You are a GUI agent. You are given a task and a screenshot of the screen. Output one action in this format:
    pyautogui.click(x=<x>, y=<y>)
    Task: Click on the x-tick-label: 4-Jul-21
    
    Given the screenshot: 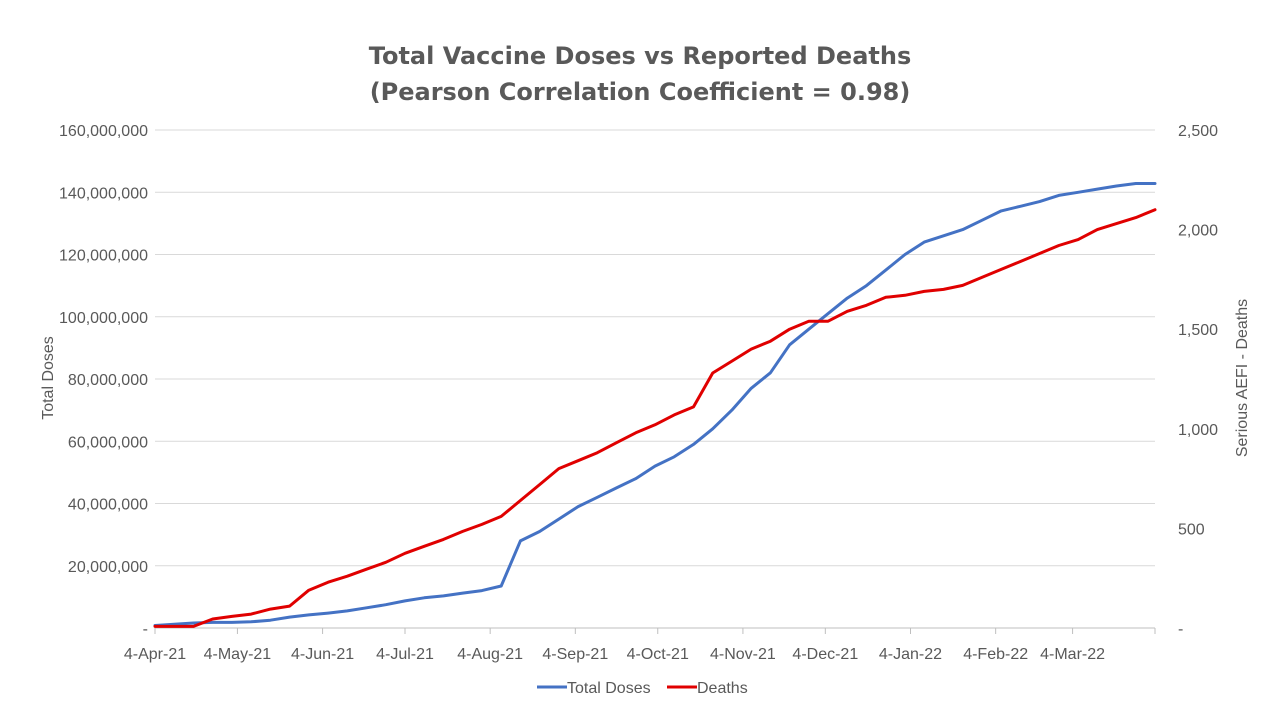 What is the action you would take?
    pyautogui.click(x=405, y=654)
    